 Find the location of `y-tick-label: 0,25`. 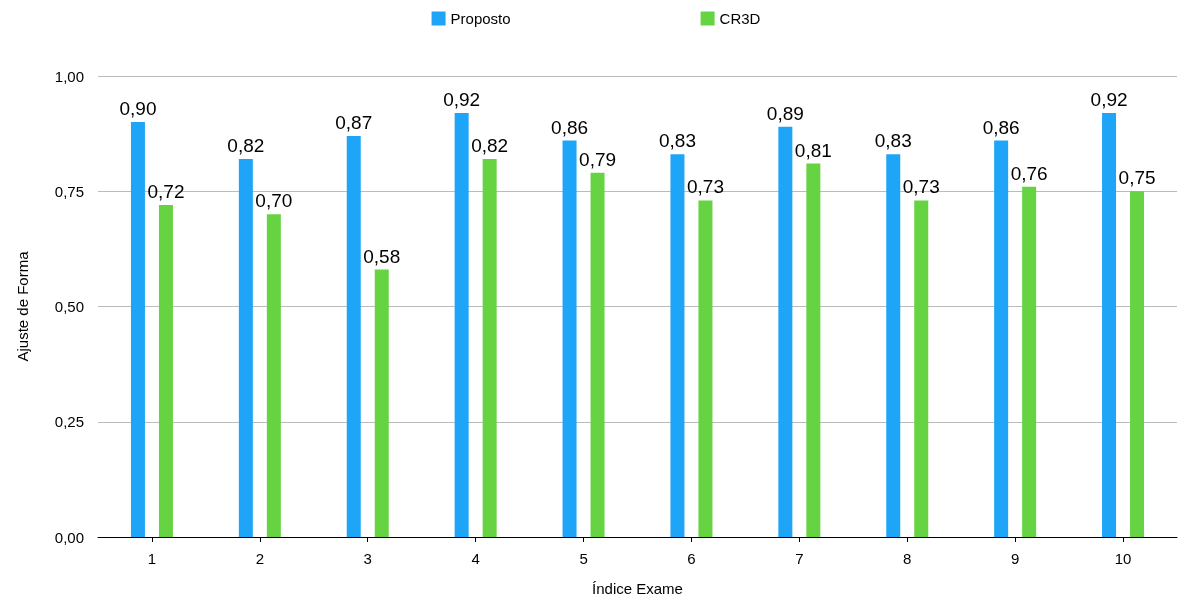

y-tick-label: 0,25 is located at coordinates (69, 422).